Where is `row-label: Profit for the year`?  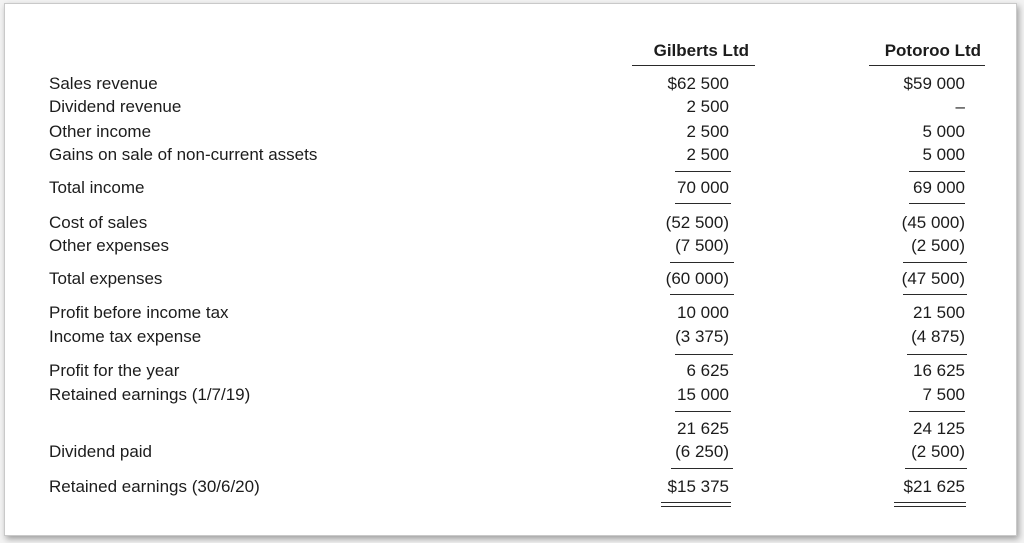
row-label: Profit for the year is located at coordinates (114, 370).